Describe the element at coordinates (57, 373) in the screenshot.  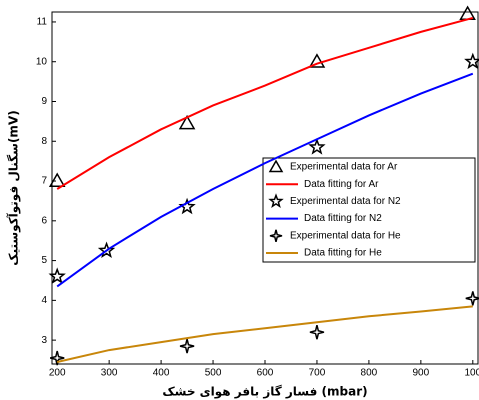
I see `x-tick-label: 200` at that location.